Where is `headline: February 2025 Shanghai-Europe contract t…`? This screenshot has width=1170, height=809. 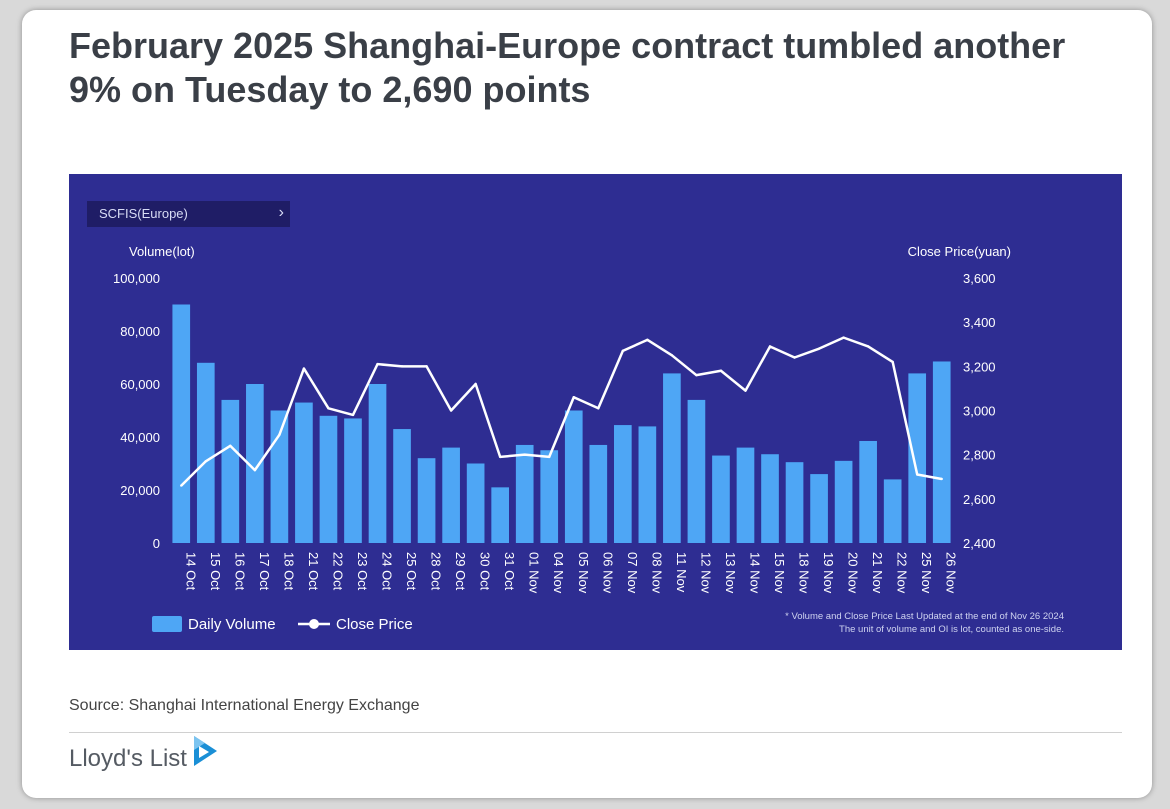 headline: February 2025 Shanghai-Europe contract t… is located at coordinates (567, 67).